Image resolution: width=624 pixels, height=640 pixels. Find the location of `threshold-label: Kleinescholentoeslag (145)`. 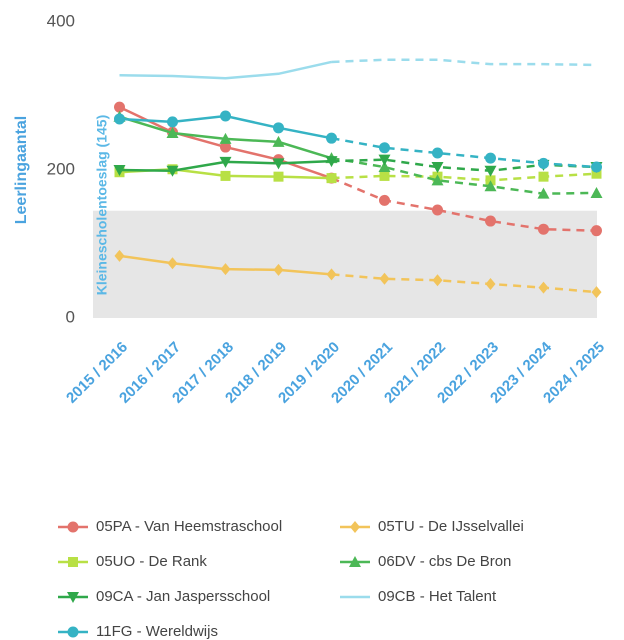

threshold-label: Kleinescholentoeslag (145) is located at coordinates (102, 205).